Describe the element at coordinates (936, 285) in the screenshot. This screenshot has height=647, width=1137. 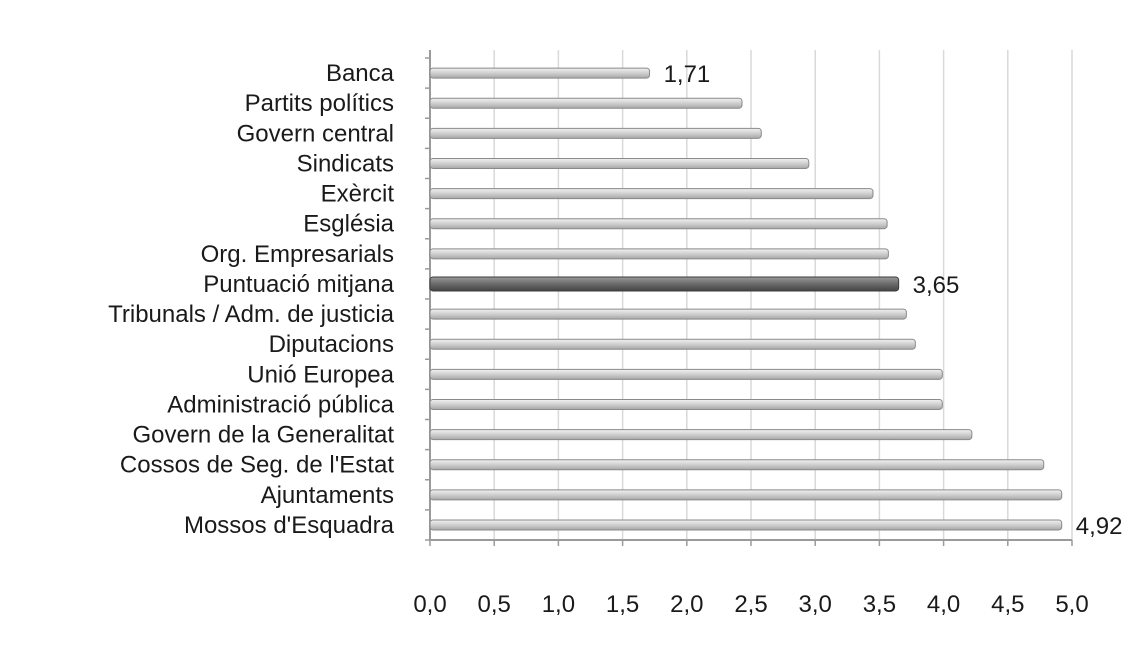
I see `data-label-puntuacio-mitjana: 3,65` at that location.